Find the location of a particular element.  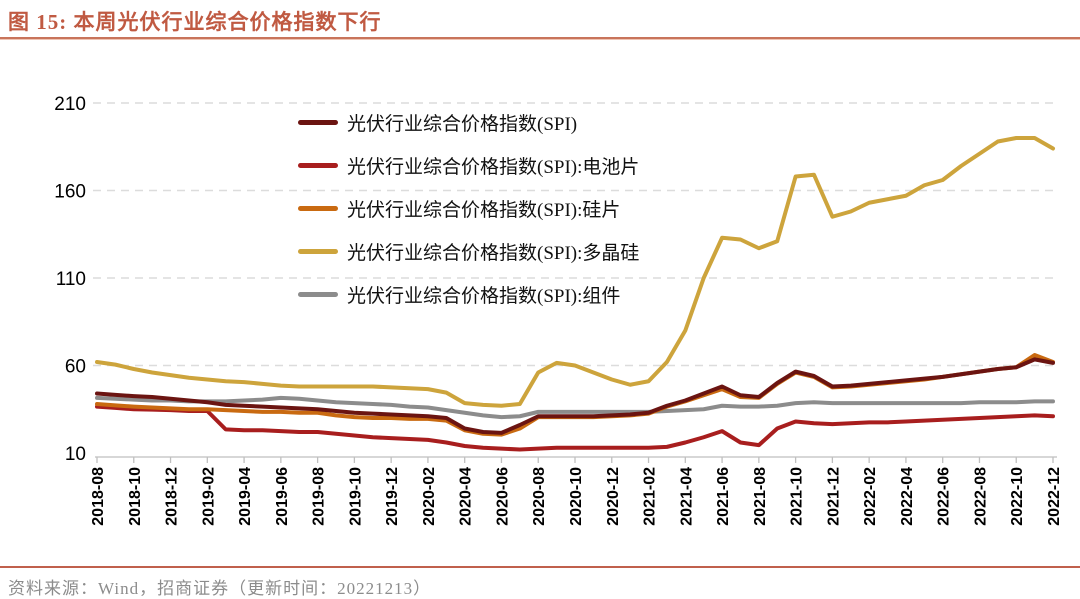

page-title: 图 15: 本周光伏行业综合价格指数下行 is located at coordinates (195, 22).